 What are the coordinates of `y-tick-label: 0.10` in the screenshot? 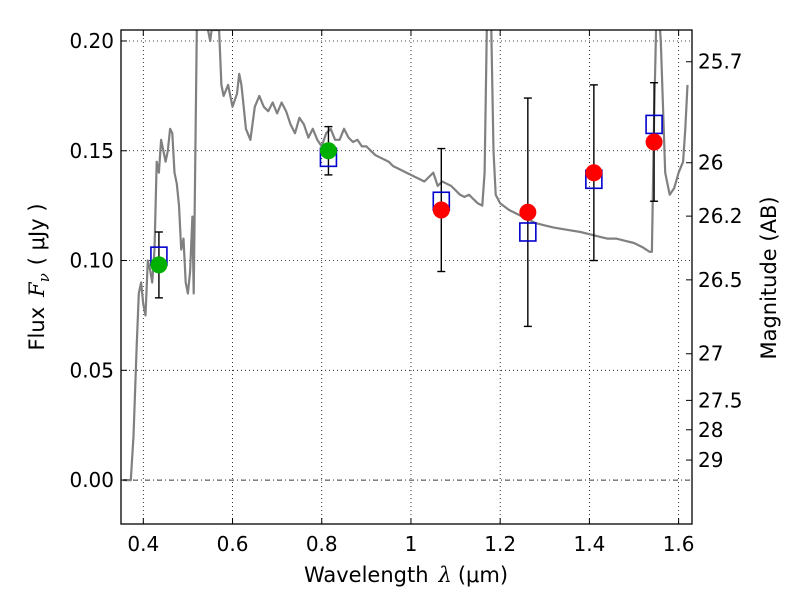 It's located at (91, 261).